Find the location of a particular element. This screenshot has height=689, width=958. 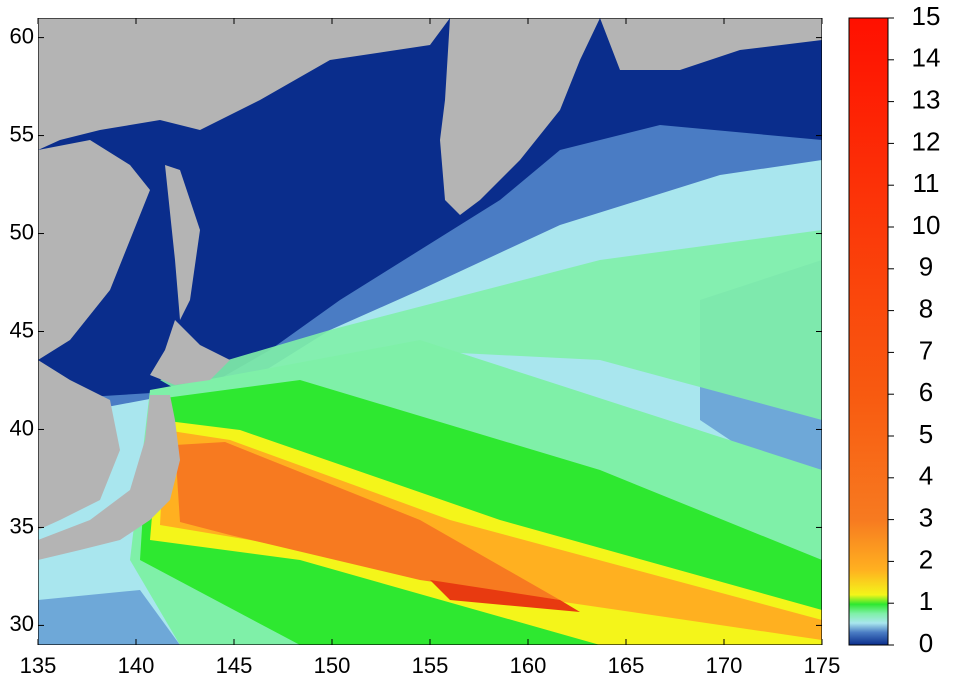

colorbar-tick-label: 0 is located at coordinates (926, 643).